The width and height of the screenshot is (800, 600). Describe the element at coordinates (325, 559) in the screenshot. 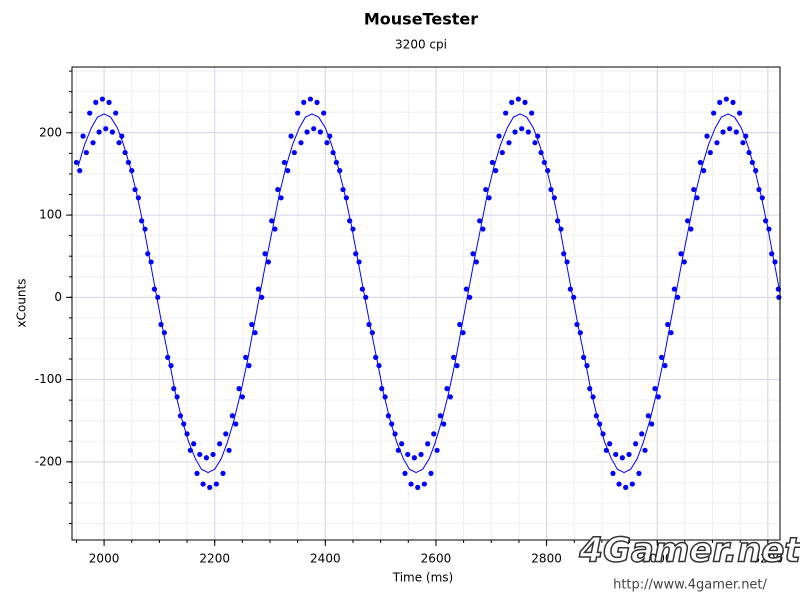

I see `x-tick-label: 2400` at that location.